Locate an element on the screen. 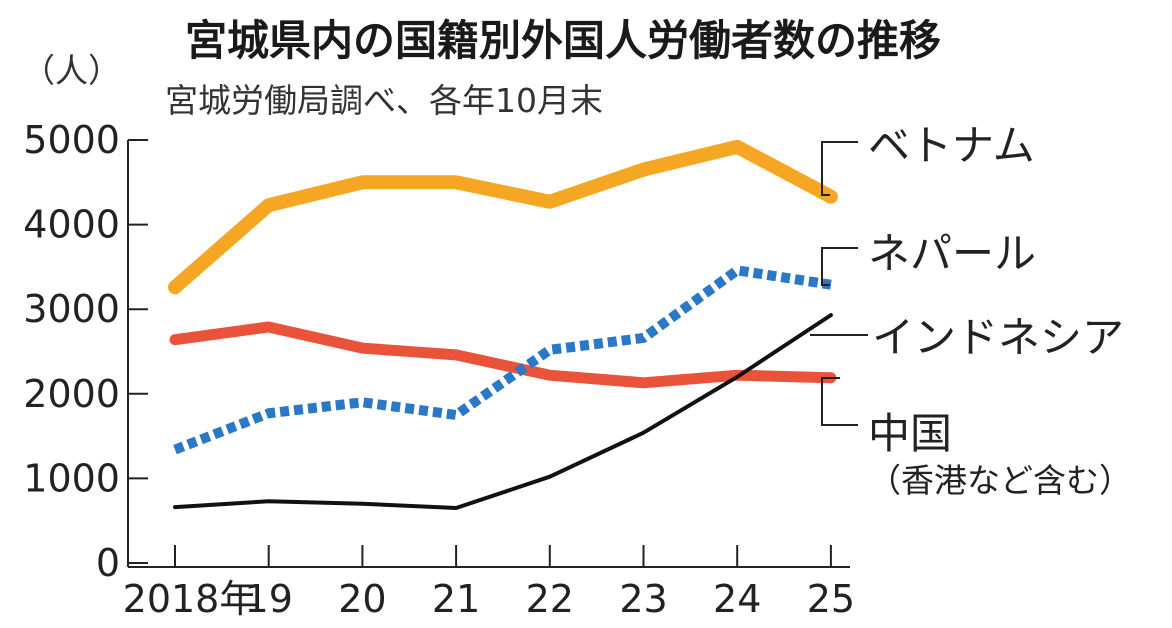 Image resolution: width=1172 pixels, height=628 pixels. chart-title: 宮城県内の国籍別外国人労働者数の推移 is located at coordinates (563, 40).